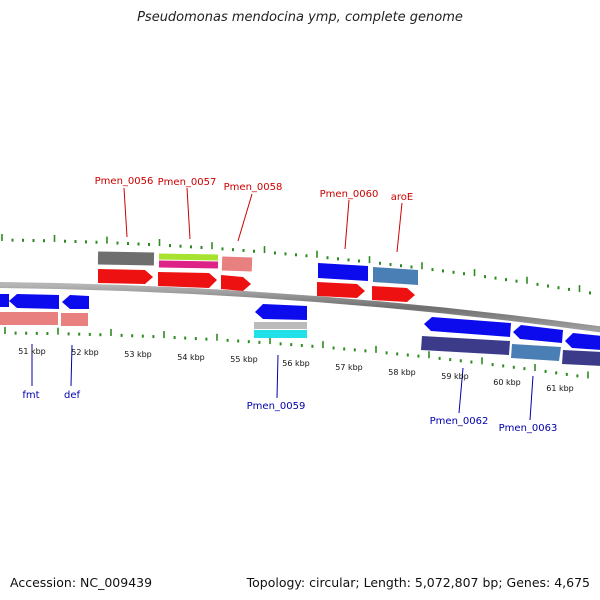 Image resolution: width=600 pixels, height=600 pixels. I want to click on gene-feature-pmen0060-blue, so click(343, 272).